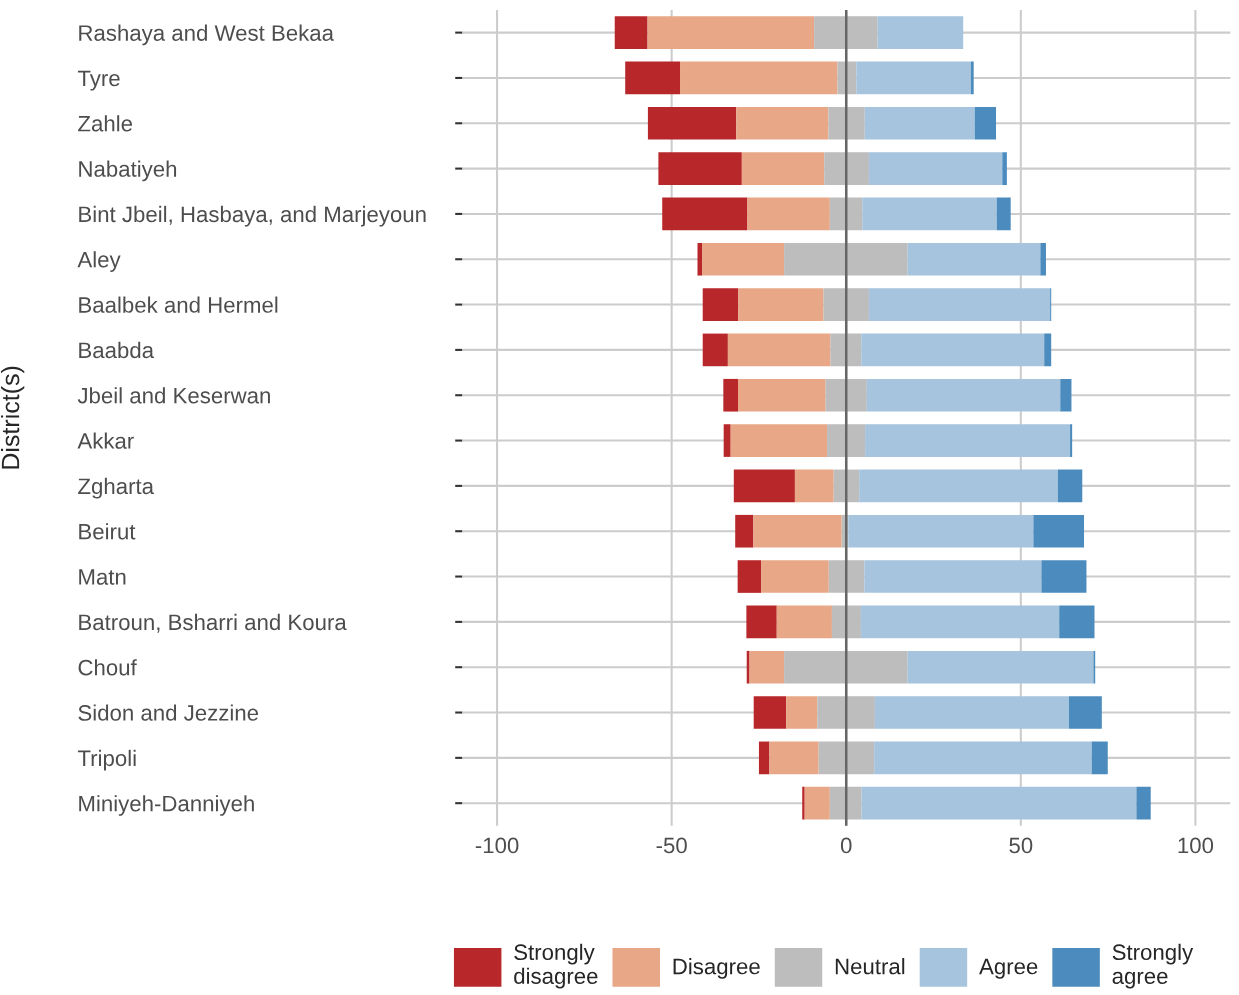 The height and width of the screenshot is (995, 1239). What do you see at coordinates (1153, 966) in the screenshot?
I see `legend-label: Strongly agree` at bounding box center [1153, 966].